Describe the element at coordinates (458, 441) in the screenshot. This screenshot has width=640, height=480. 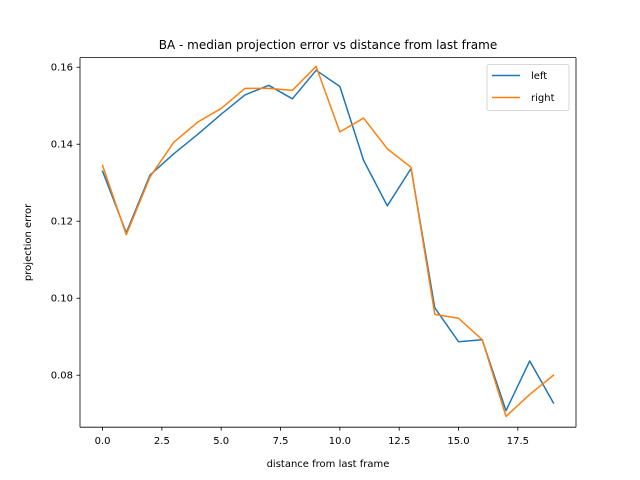
I see `x-tick-label: 15.0` at that location.